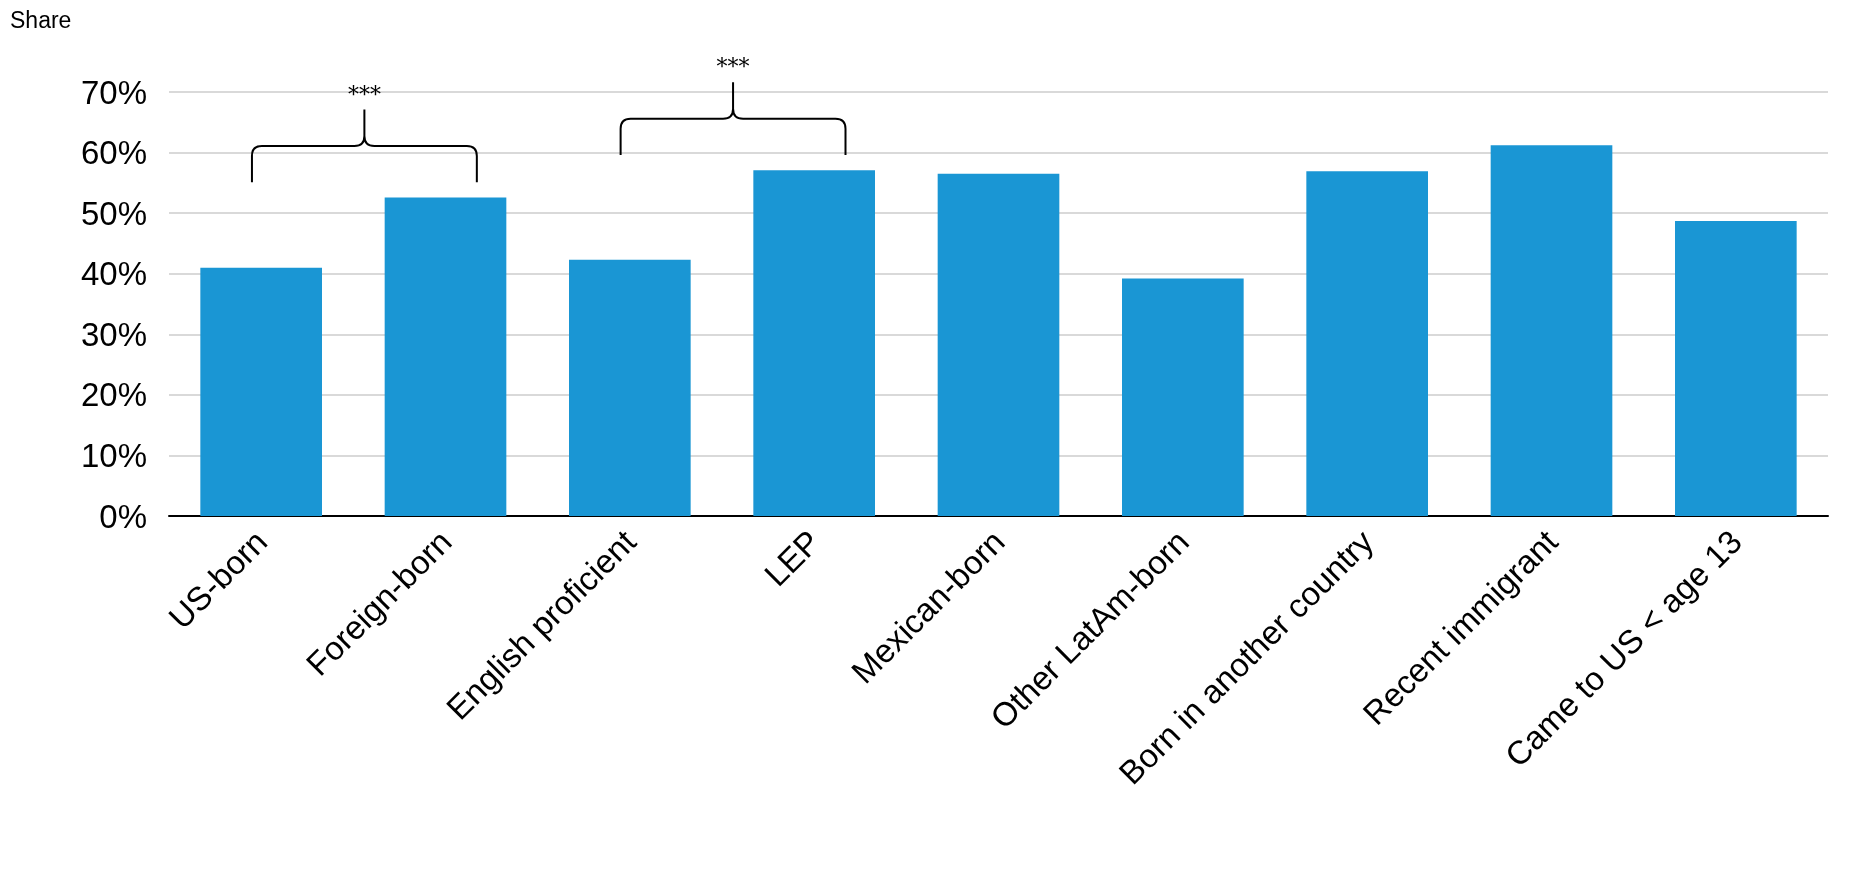 The width and height of the screenshot is (1852, 883). What do you see at coordinates (113, 274) in the screenshot?
I see `y-tick-label: 40%` at bounding box center [113, 274].